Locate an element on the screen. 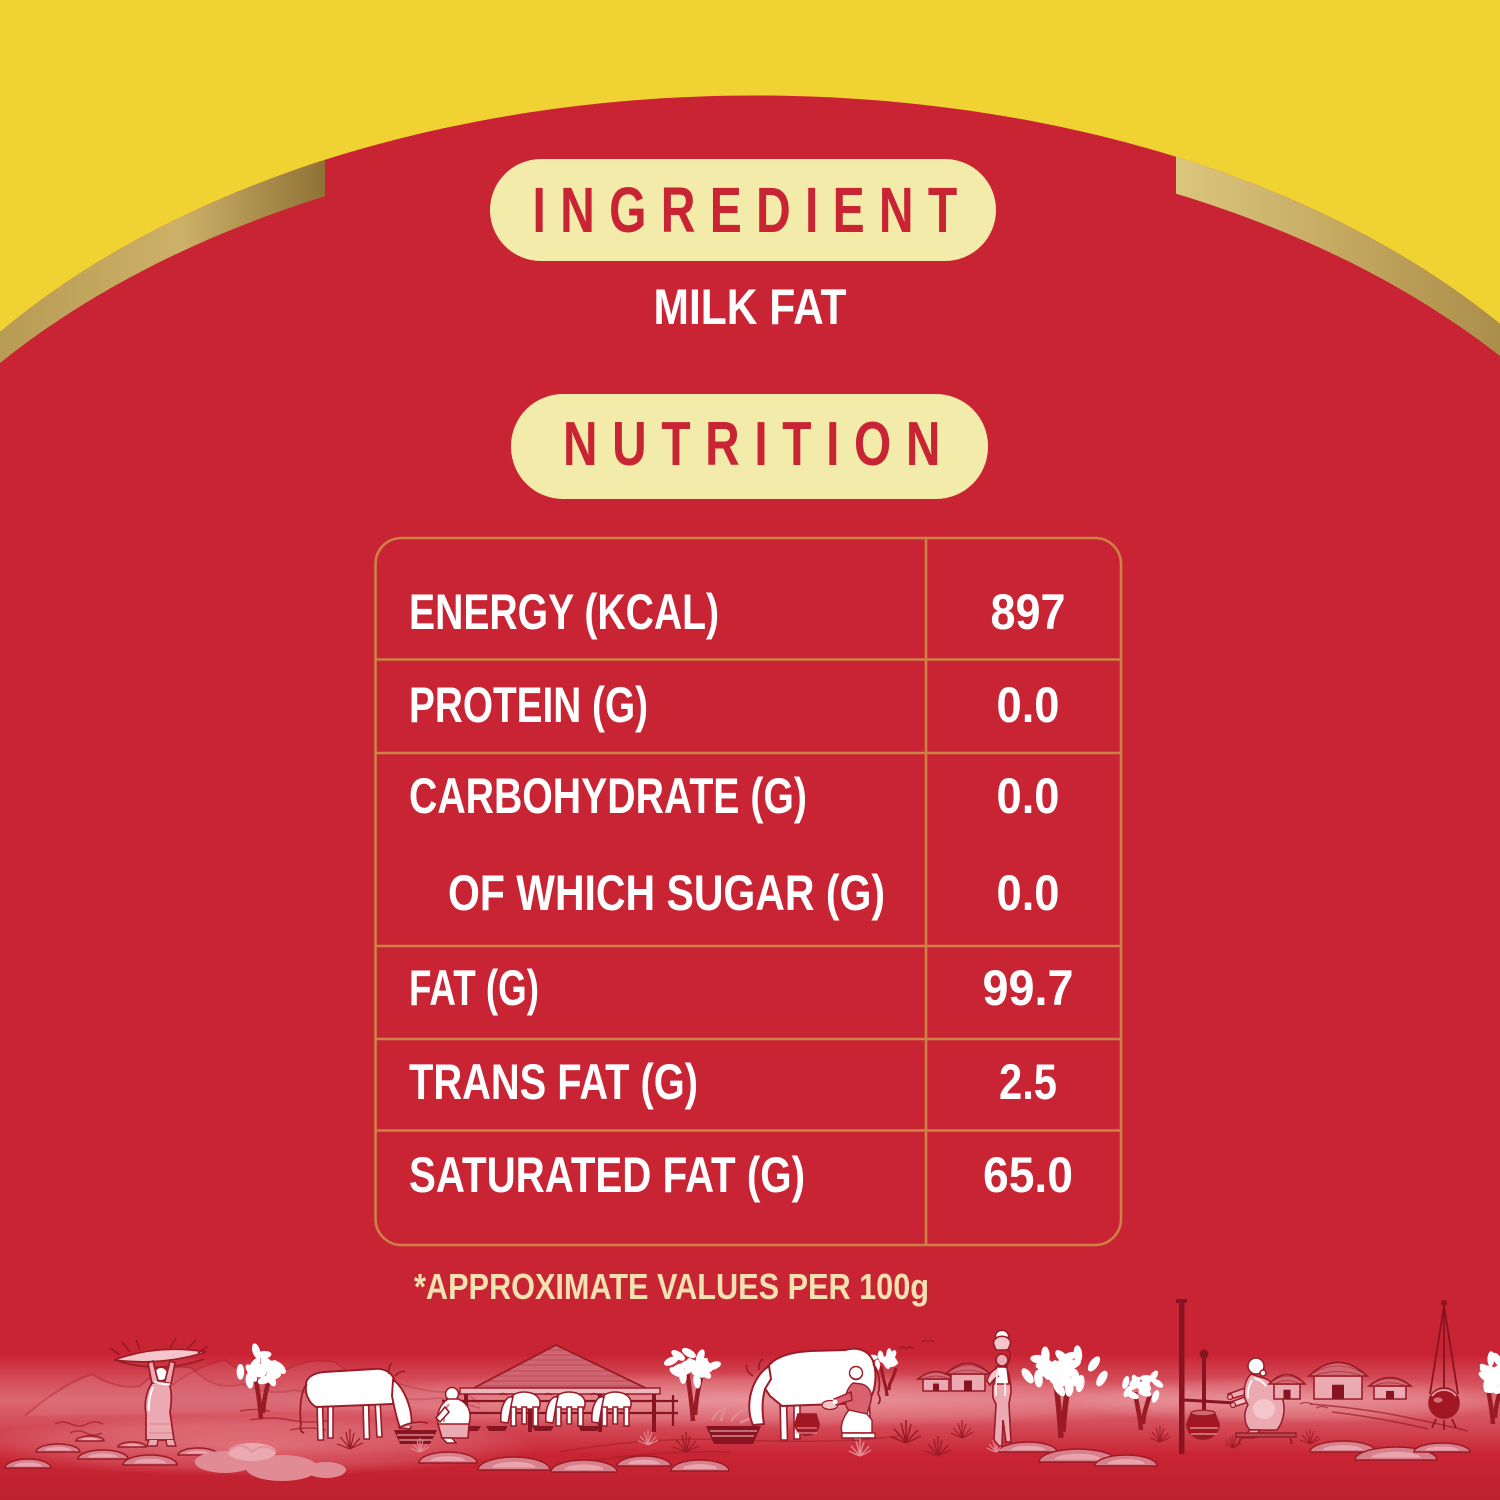  svg-text: *APPROXIMATE VALUES PER 100g is located at coordinates (671, 1286).